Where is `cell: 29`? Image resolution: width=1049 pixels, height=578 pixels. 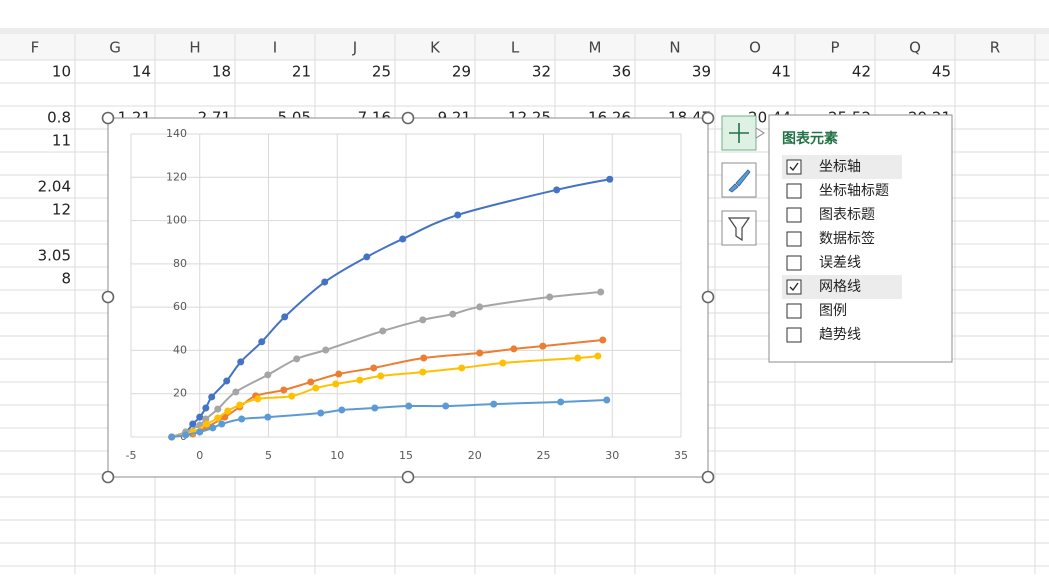 cell: 29 is located at coordinates (461, 72).